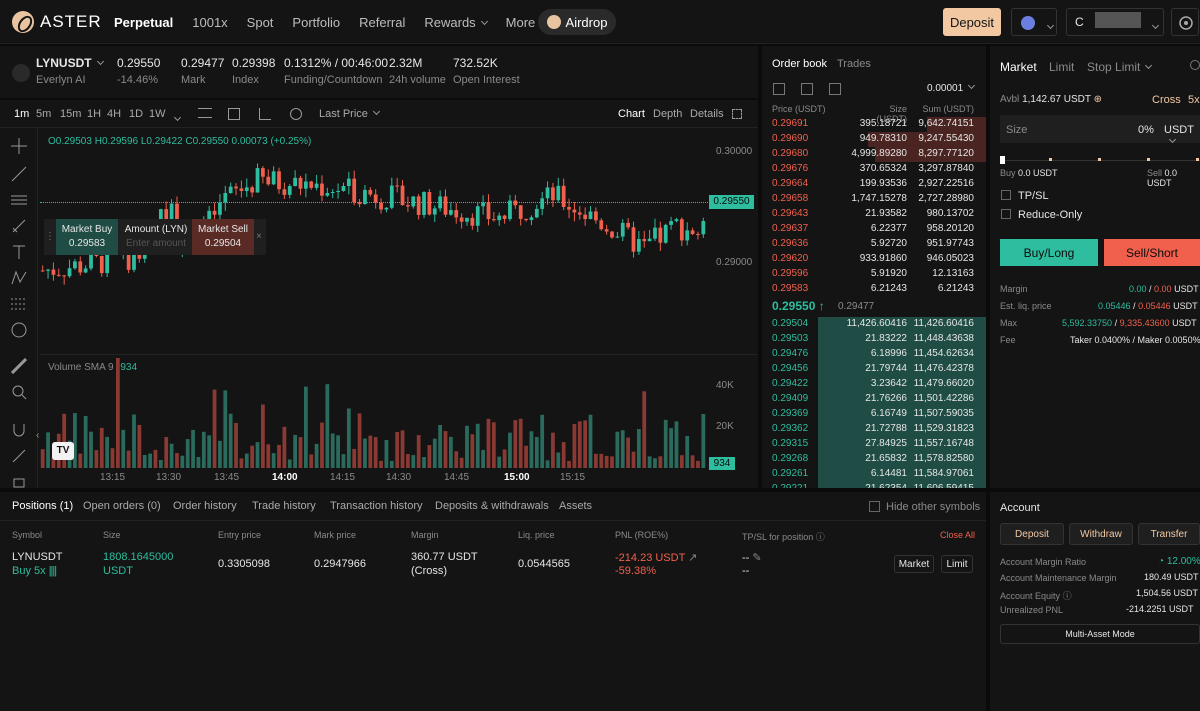  I want to click on close-limit-button: Limit, so click(957, 564).